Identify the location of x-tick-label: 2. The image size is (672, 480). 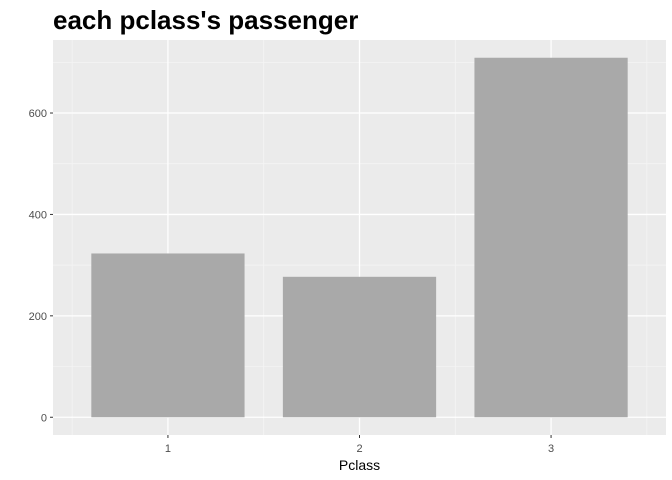
(359, 449).